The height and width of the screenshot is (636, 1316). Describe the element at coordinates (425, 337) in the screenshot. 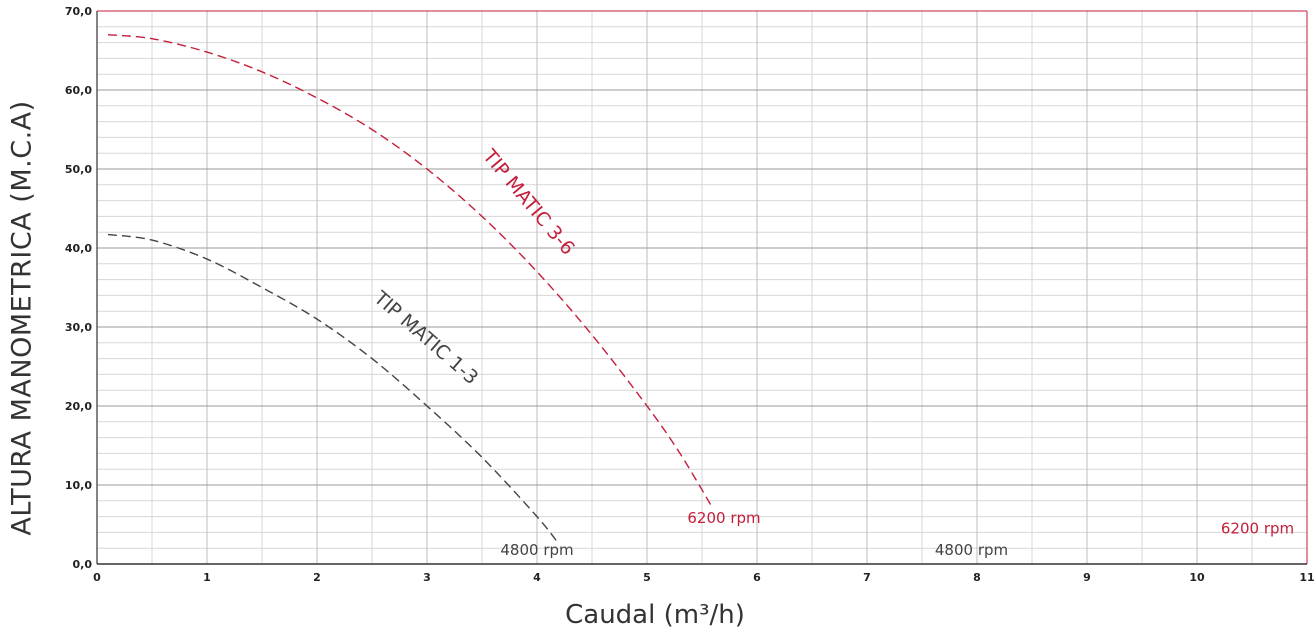

I see `series-label: TIP MATIC 1-3` at that location.